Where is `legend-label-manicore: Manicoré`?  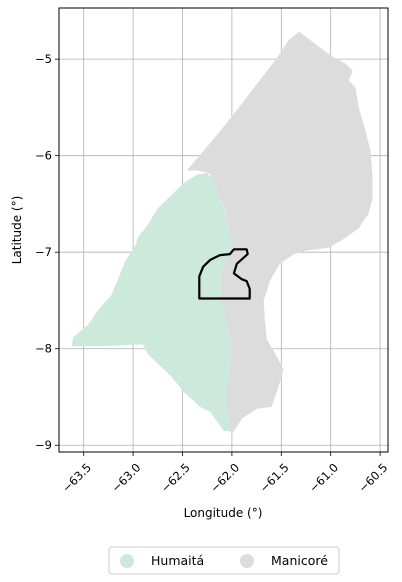 legend-label-manicore: Manicoré is located at coordinates (299, 560).